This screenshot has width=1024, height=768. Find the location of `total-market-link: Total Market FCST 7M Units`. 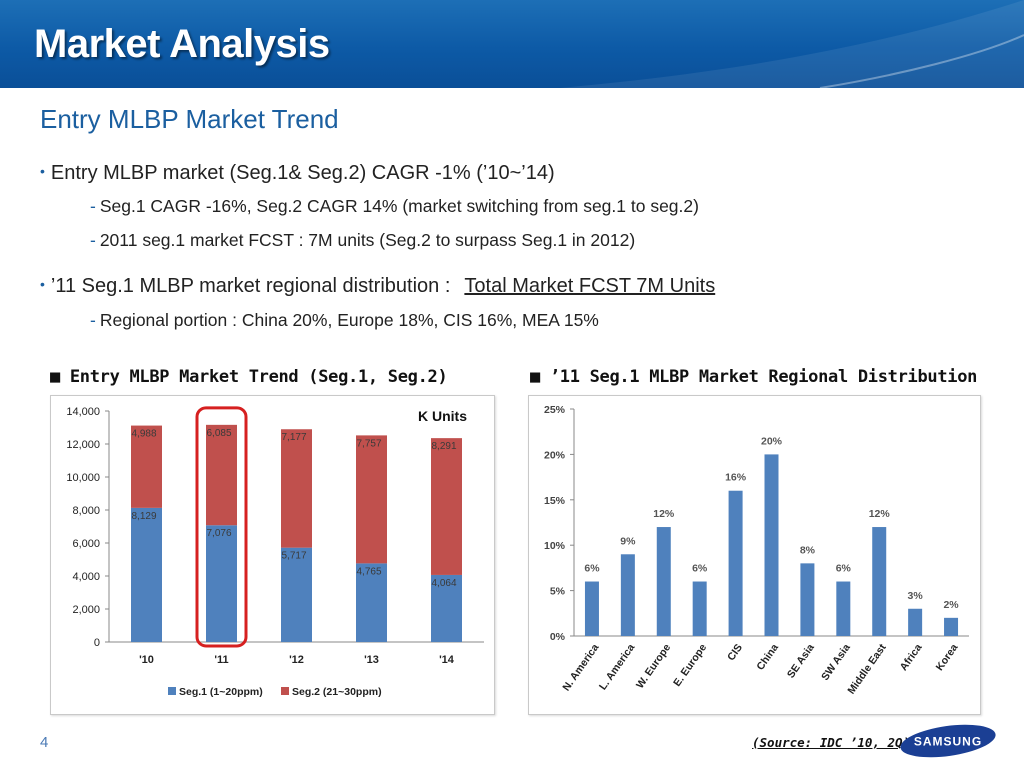

total-market-link: Total Market FCST 7M Units is located at coordinates (590, 286).